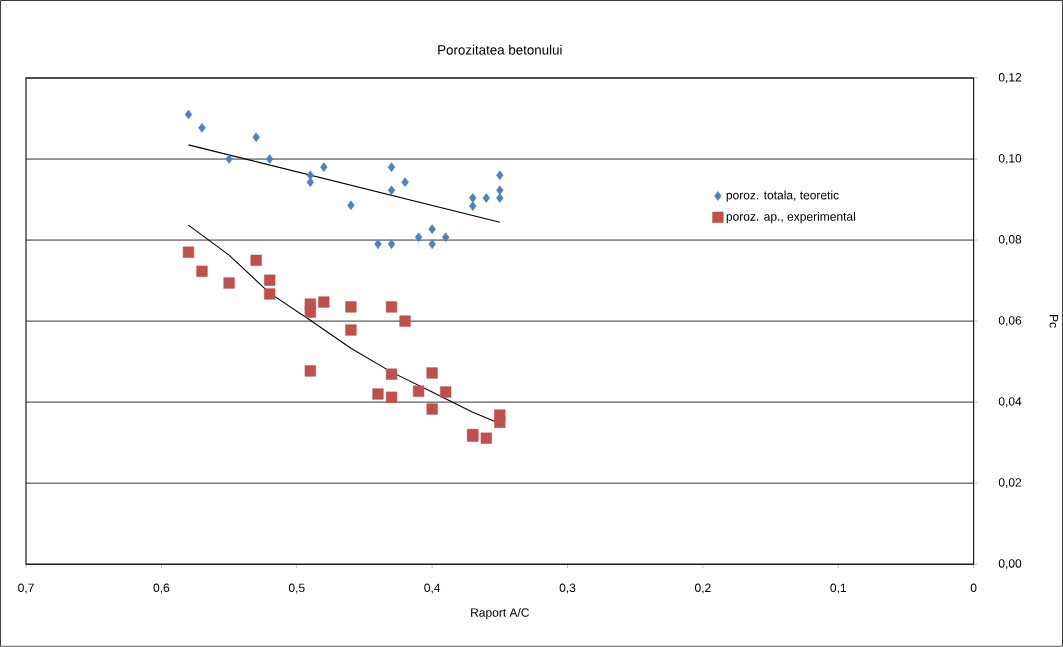 This screenshot has height=647, width=1063. Describe the element at coordinates (703, 588) in the screenshot. I see `x-tick-label: 0,2` at that location.